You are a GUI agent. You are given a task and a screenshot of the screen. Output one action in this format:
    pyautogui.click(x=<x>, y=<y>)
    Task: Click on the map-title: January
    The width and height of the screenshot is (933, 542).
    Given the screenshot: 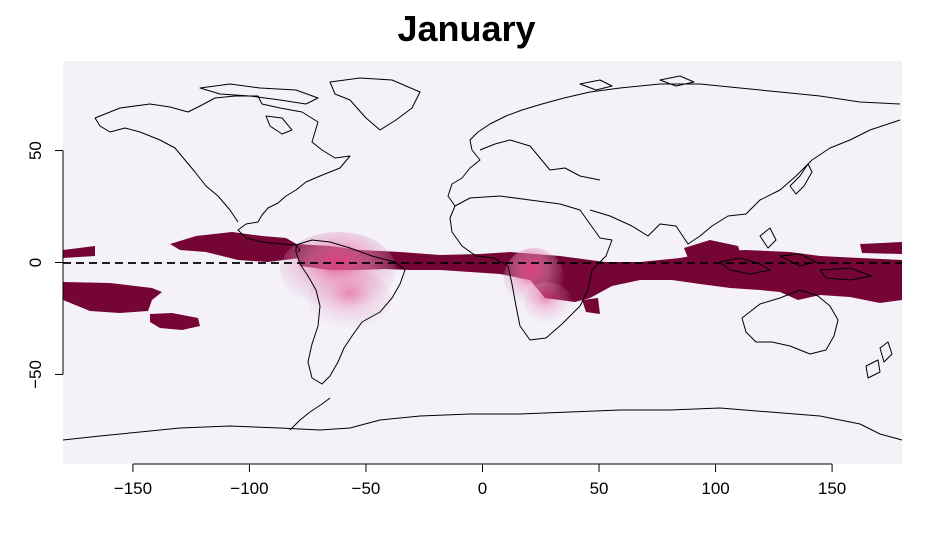 What is the action you would take?
    pyautogui.click(x=466, y=28)
    